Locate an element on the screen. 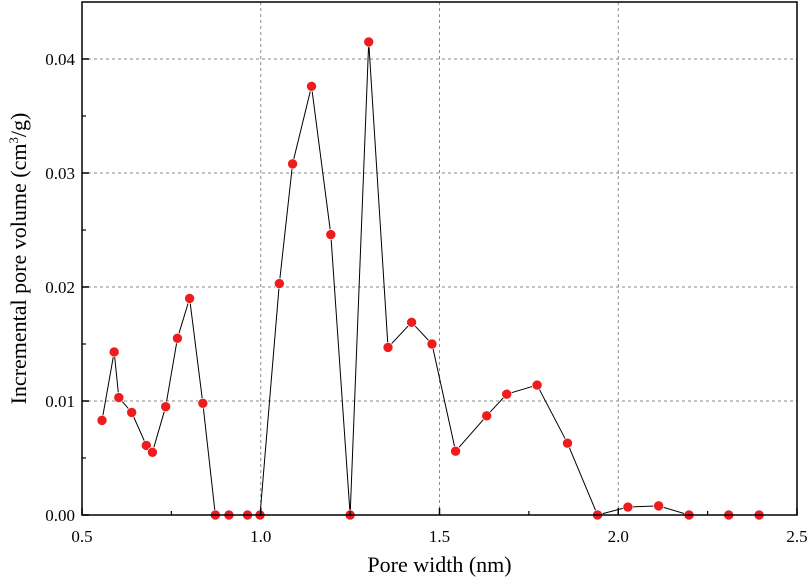 Image resolution: width=812 pixels, height=577 pixels. y-tick-label: 0.00 is located at coordinates (60, 515).